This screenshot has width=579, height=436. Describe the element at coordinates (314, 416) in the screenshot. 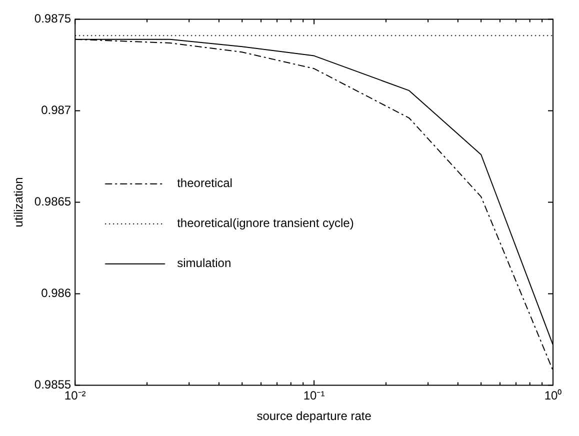

I see `x-axis-title: source departure rate` at that location.